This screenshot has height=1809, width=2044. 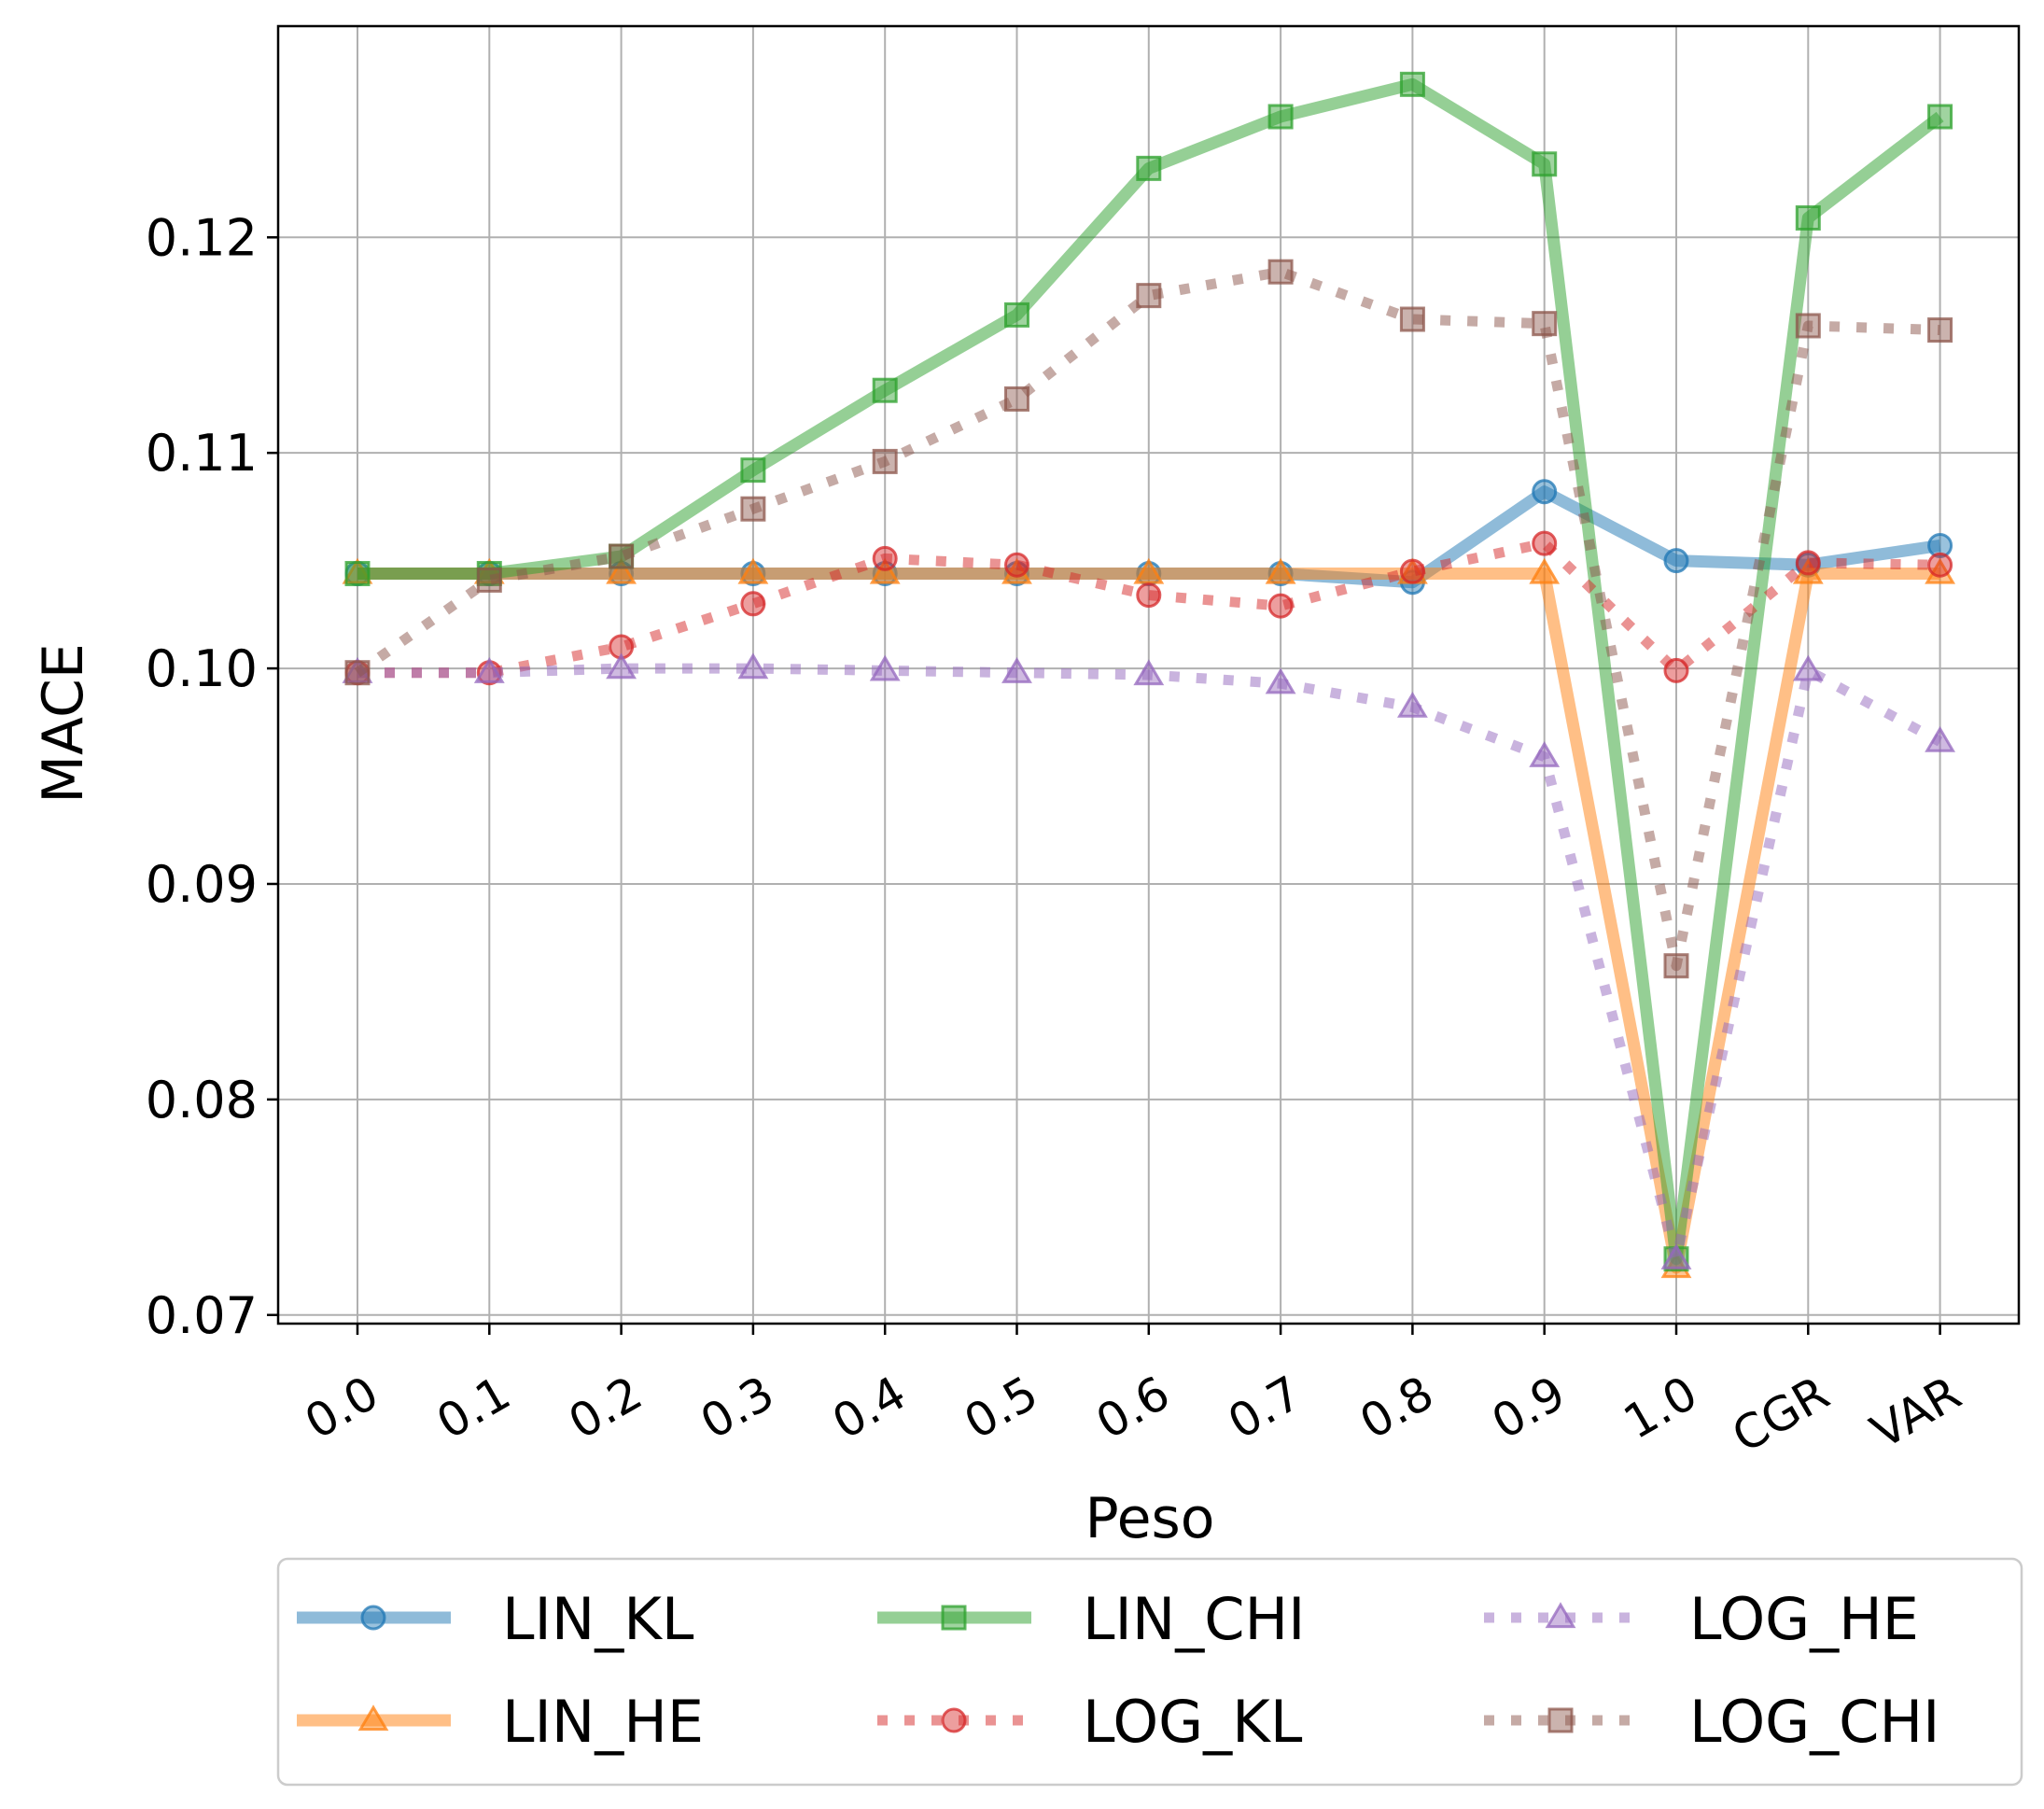 What do you see at coordinates (63, 723) in the screenshot?
I see `y-axis-label: MACE` at bounding box center [63, 723].